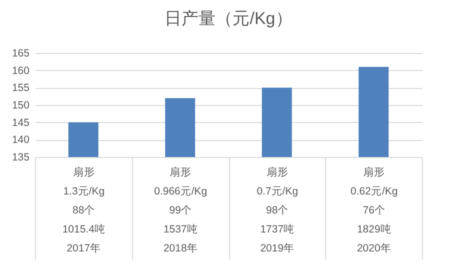  Describe the element at coordinates (21, 122) in the screenshot. I see `y-tick-label: 145` at that location.